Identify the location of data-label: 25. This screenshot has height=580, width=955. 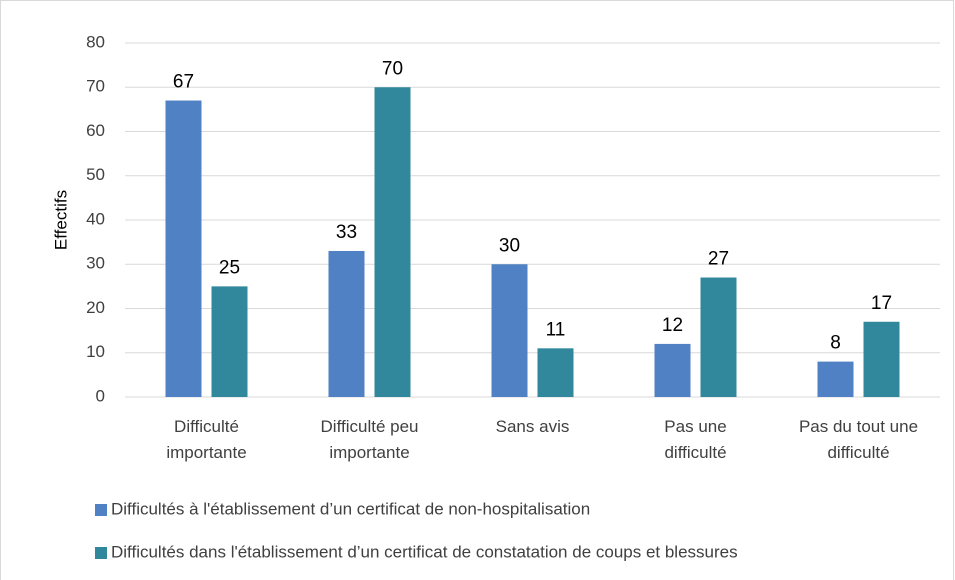
(229, 267).